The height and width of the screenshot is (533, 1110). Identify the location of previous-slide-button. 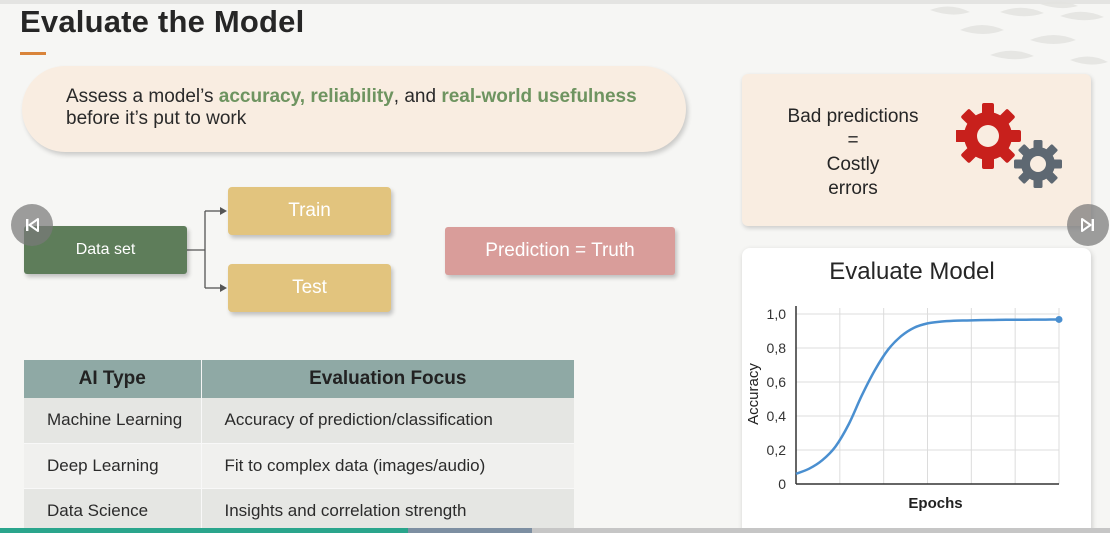
(32, 225).